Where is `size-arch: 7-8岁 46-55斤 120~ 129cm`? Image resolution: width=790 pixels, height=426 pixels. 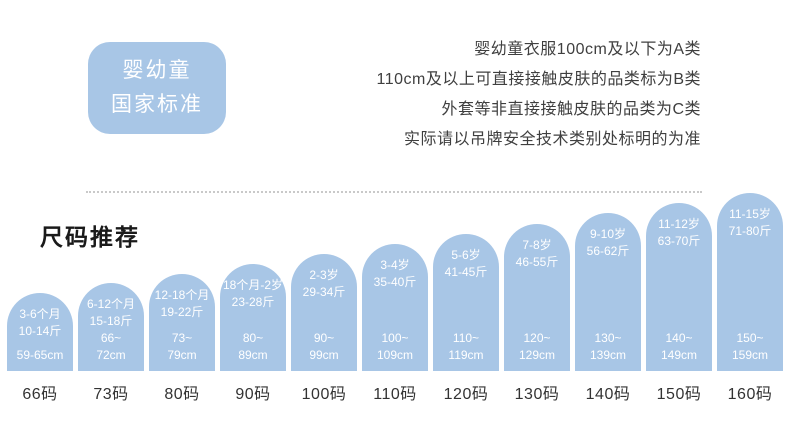 size-arch: 7-8岁 46-55斤 120~ 129cm is located at coordinates (537, 297).